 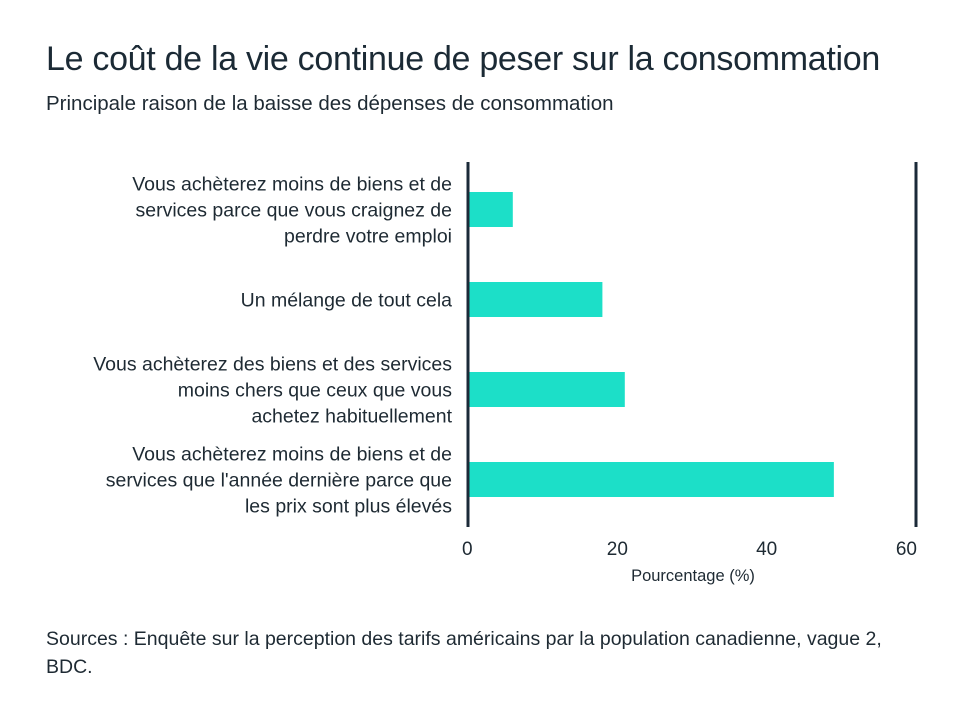 I want to click on category-label-line: services parce que vous craignez de, so click(x=293, y=211).